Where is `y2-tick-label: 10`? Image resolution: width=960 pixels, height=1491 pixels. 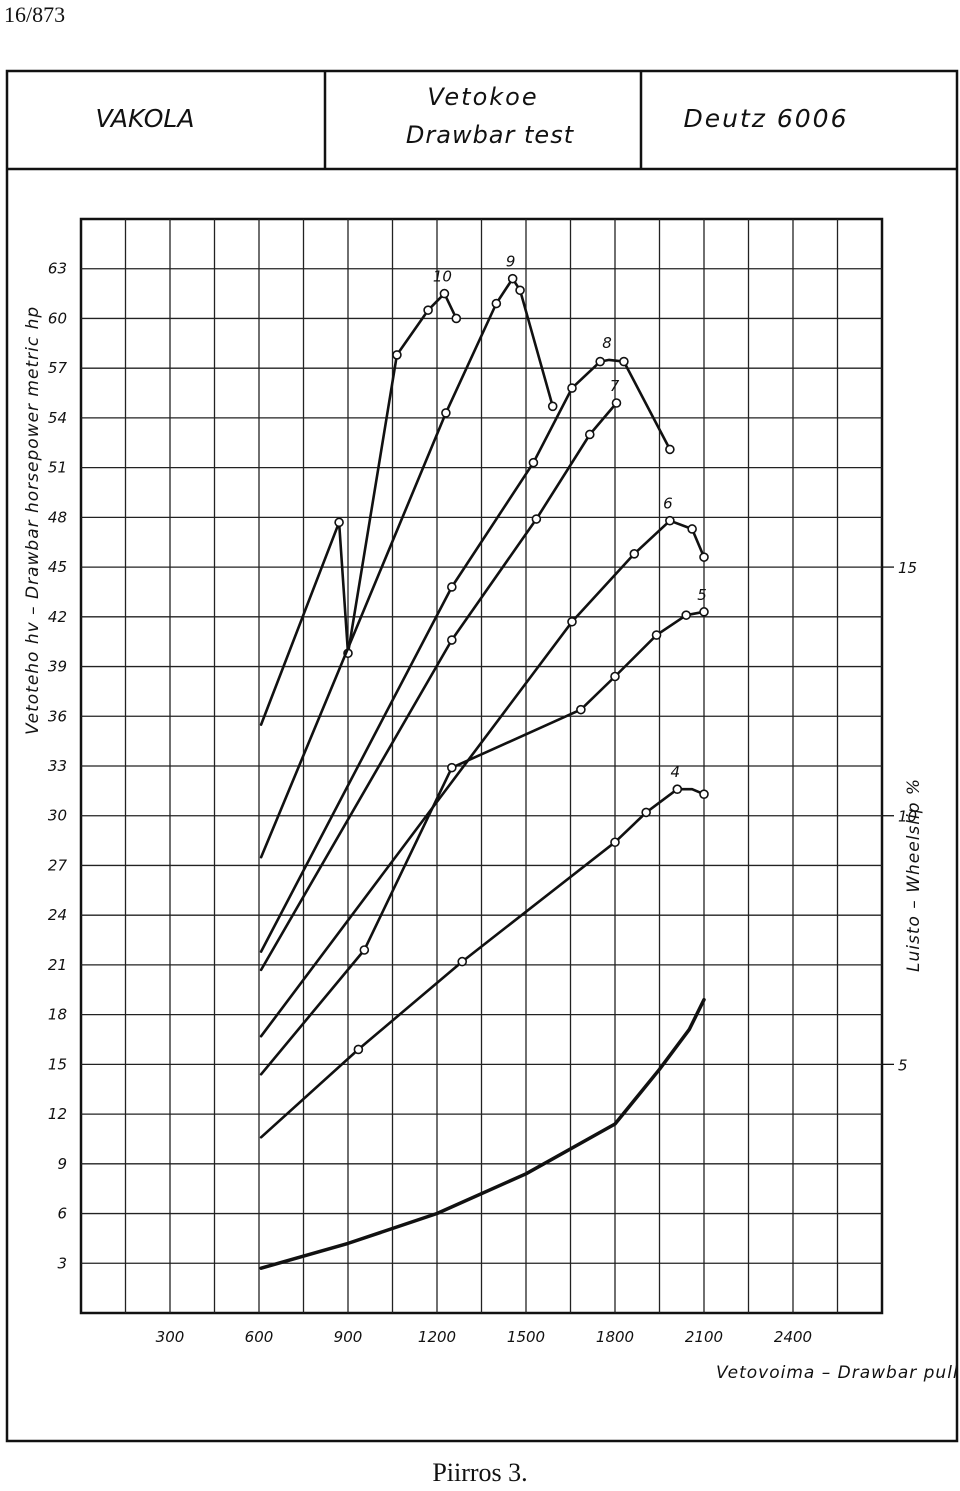 y2-tick-label: 10 is located at coordinates (907, 817).